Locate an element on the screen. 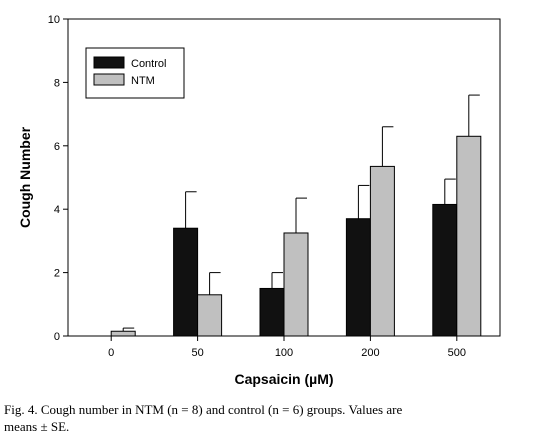 The height and width of the screenshot is (442, 536). x-tick-label: 200 is located at coordinates (370, 353).